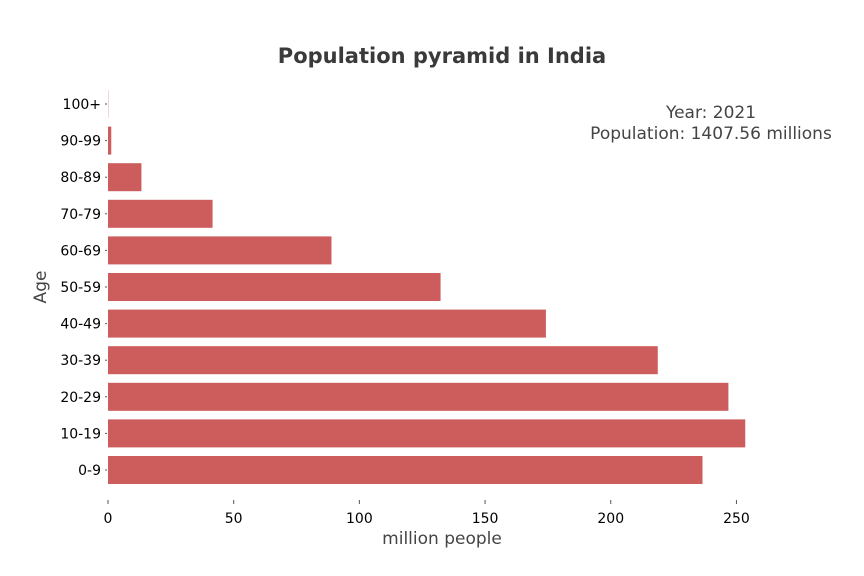 The image size is (864, 576). I want to click on chart-title: Population pyramid in India, so click(442, 56).